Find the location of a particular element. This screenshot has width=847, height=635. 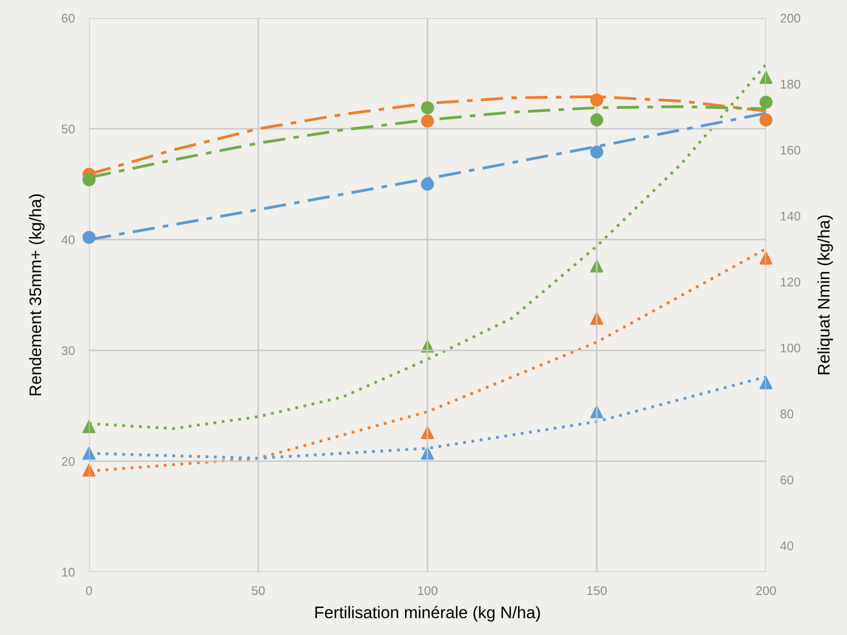

y2-tick-label: 180 is located at coordinates (790, 84).